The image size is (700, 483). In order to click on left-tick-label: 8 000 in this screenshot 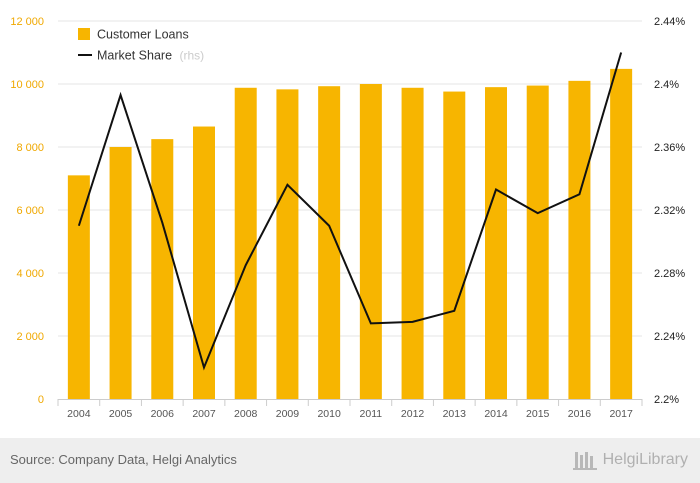, I will do `click(30, 148)`.